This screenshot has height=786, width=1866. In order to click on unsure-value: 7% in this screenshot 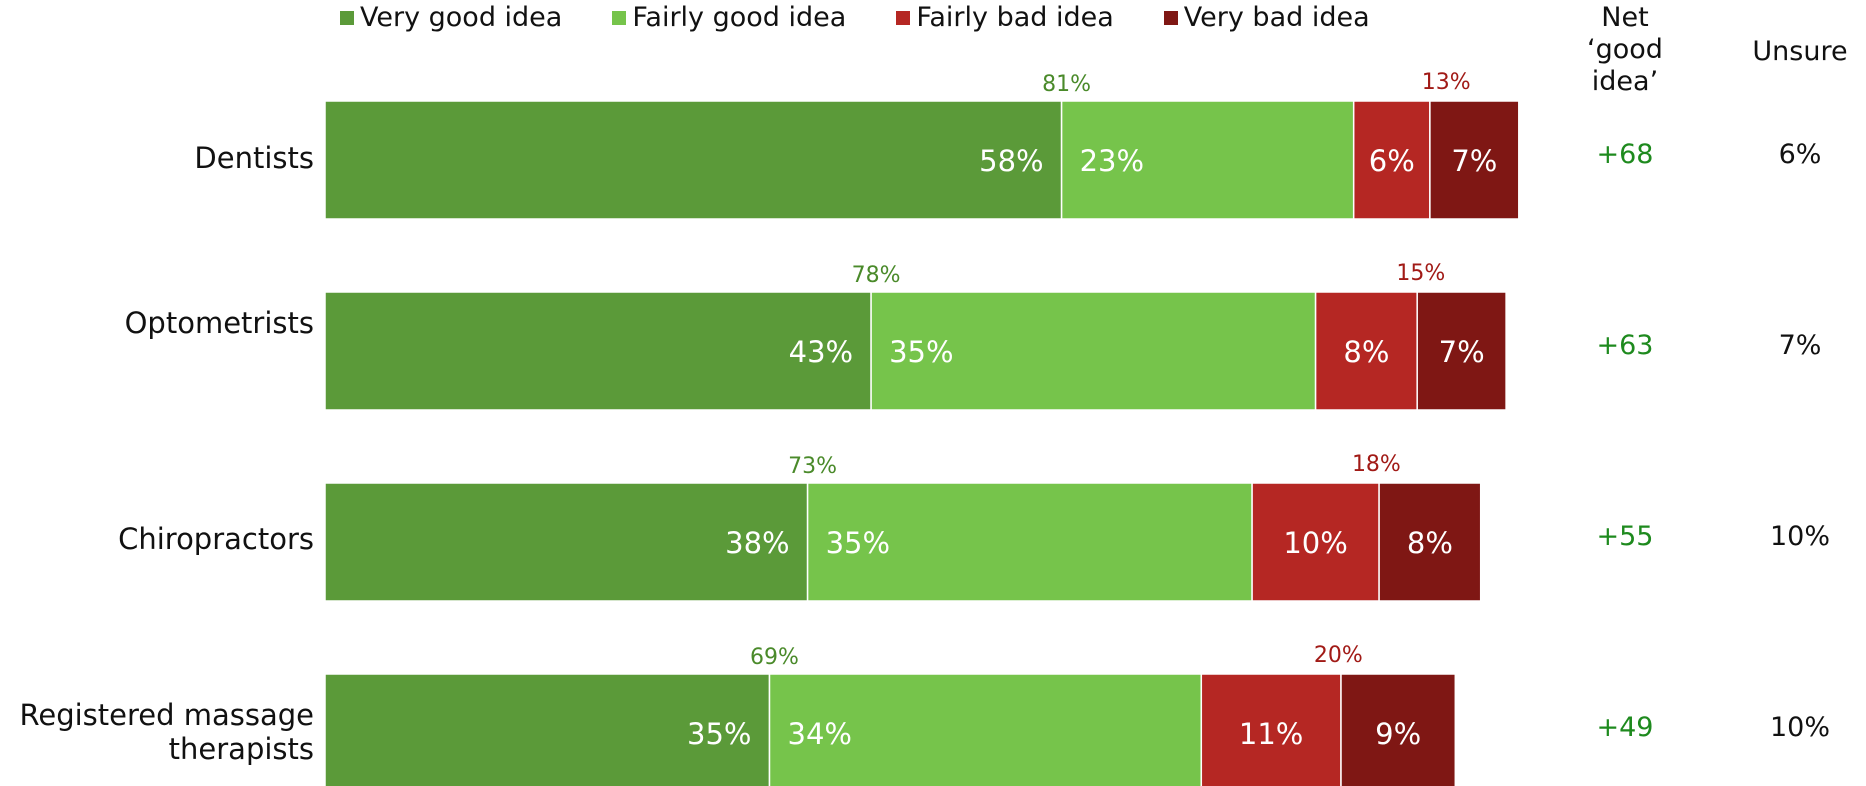, I will do `click(1800, 345)`.